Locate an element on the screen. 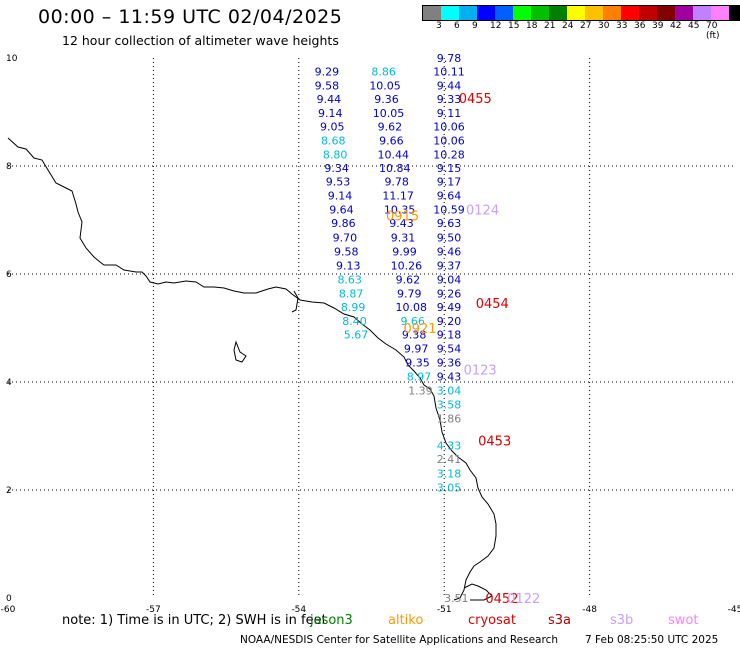  colorbar-label: 15 is located at coordinates (514, 26).